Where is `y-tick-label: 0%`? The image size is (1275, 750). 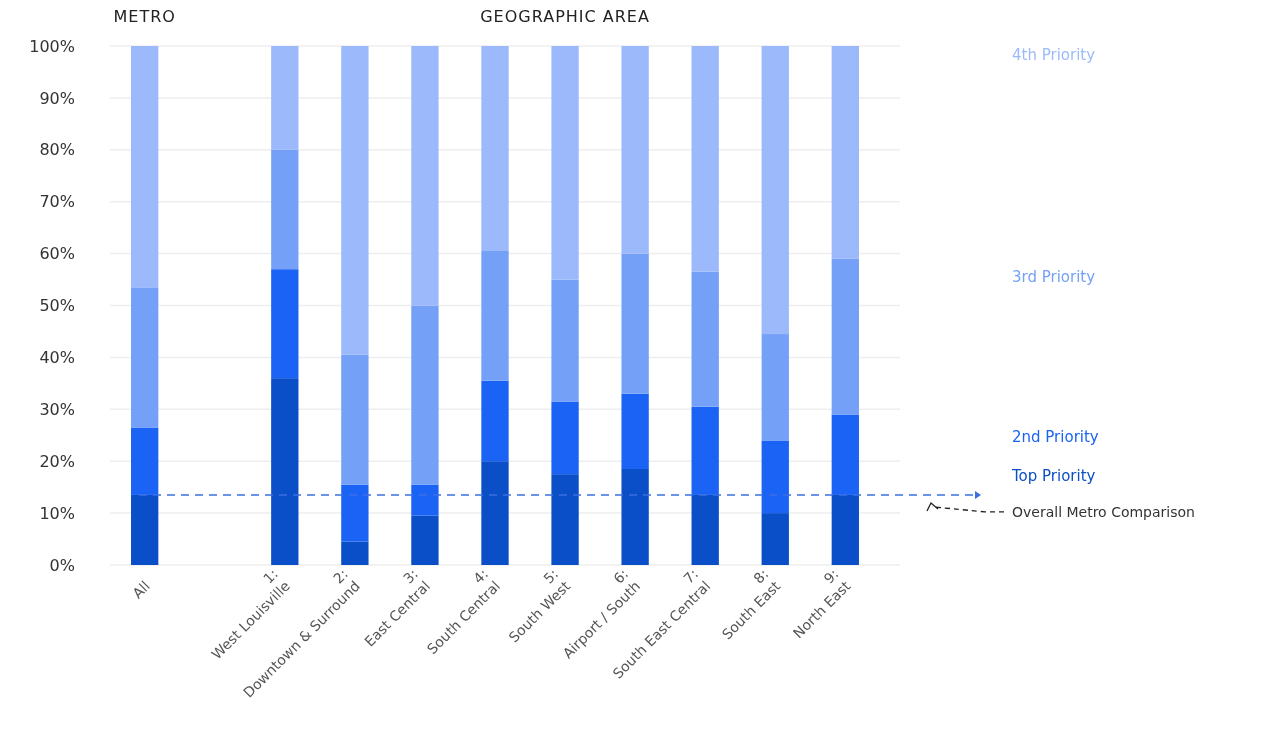
y-tick-label: 0% is located at coordinates (62, 565).